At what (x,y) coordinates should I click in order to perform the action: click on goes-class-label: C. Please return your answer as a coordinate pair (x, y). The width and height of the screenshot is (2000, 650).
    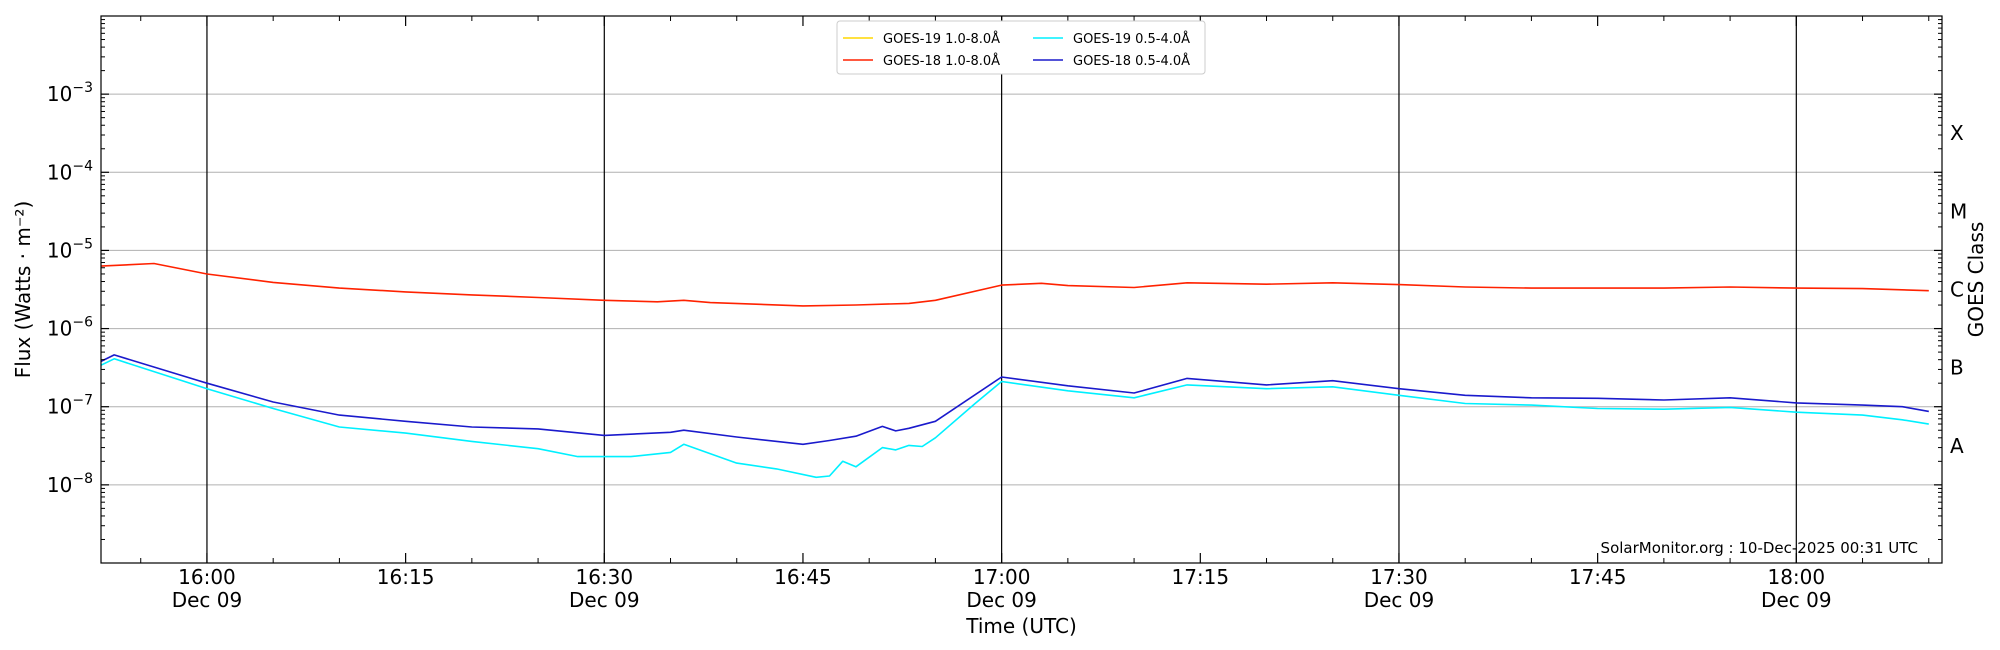
    Looking at the image, I should click on (1957, 290).